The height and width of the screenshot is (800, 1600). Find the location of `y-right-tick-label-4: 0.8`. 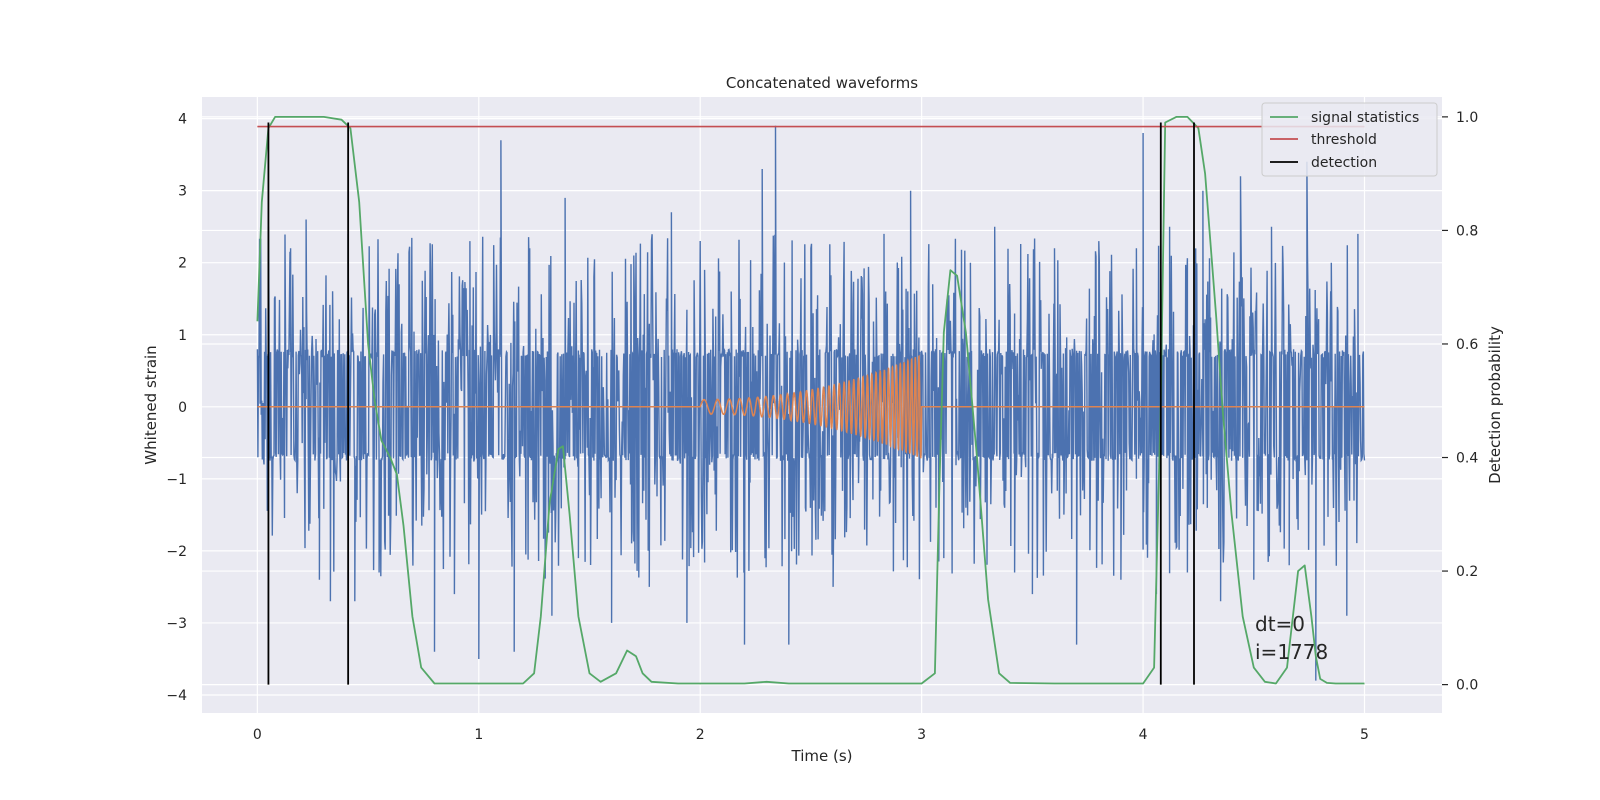

y-right-tick-label-4: 0.8 is located at coordinates (1467, 231).